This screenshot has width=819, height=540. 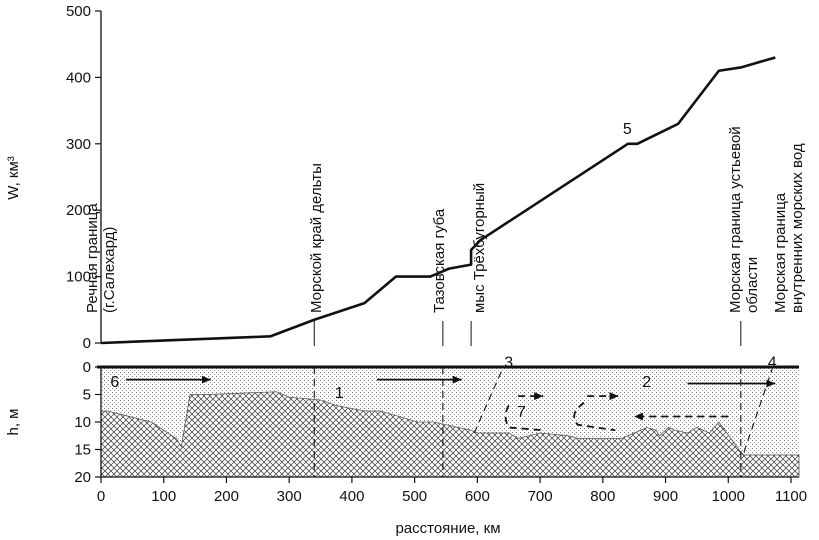 I want to click on distance-x-tick-label: 900, so click(x=665, y=496).